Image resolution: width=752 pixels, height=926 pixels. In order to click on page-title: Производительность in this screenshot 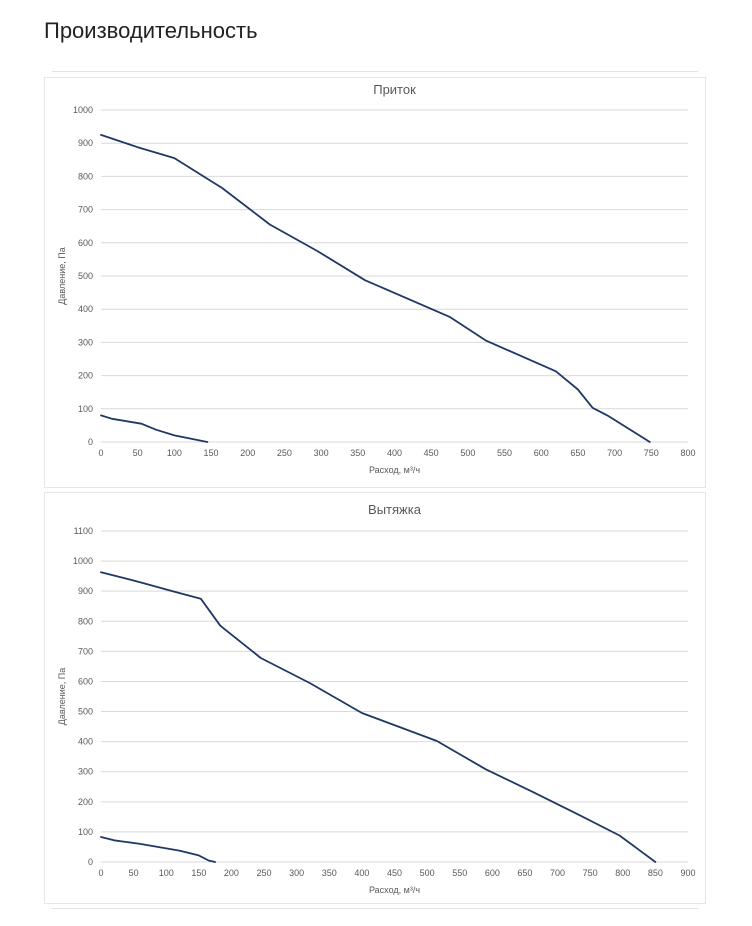, I will do `click(151, 30)`.